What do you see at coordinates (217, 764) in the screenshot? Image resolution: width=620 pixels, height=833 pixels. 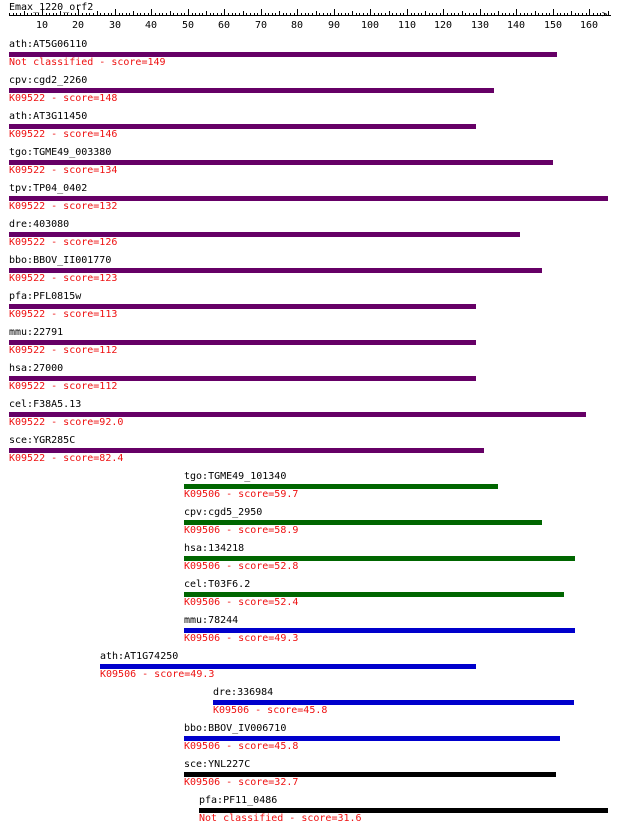 I see `hit-gene-label: sce:YNL227C` at bounding box center [217, 764].